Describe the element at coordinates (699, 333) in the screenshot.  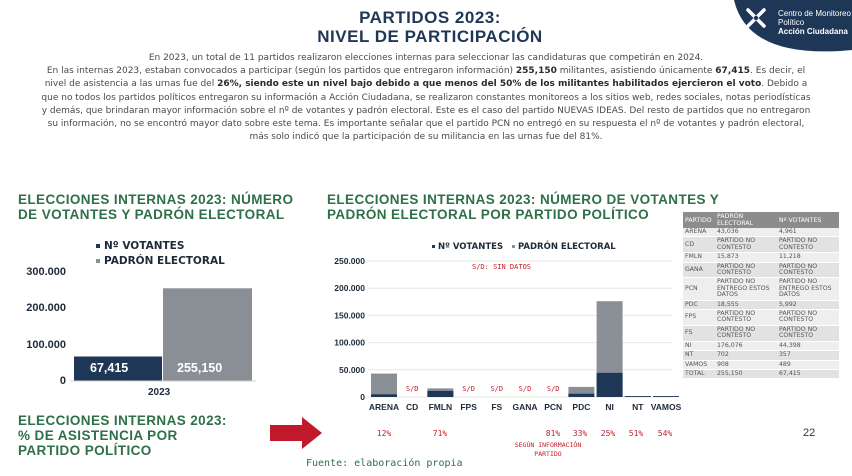
I see `table-cell: FS` at that location.